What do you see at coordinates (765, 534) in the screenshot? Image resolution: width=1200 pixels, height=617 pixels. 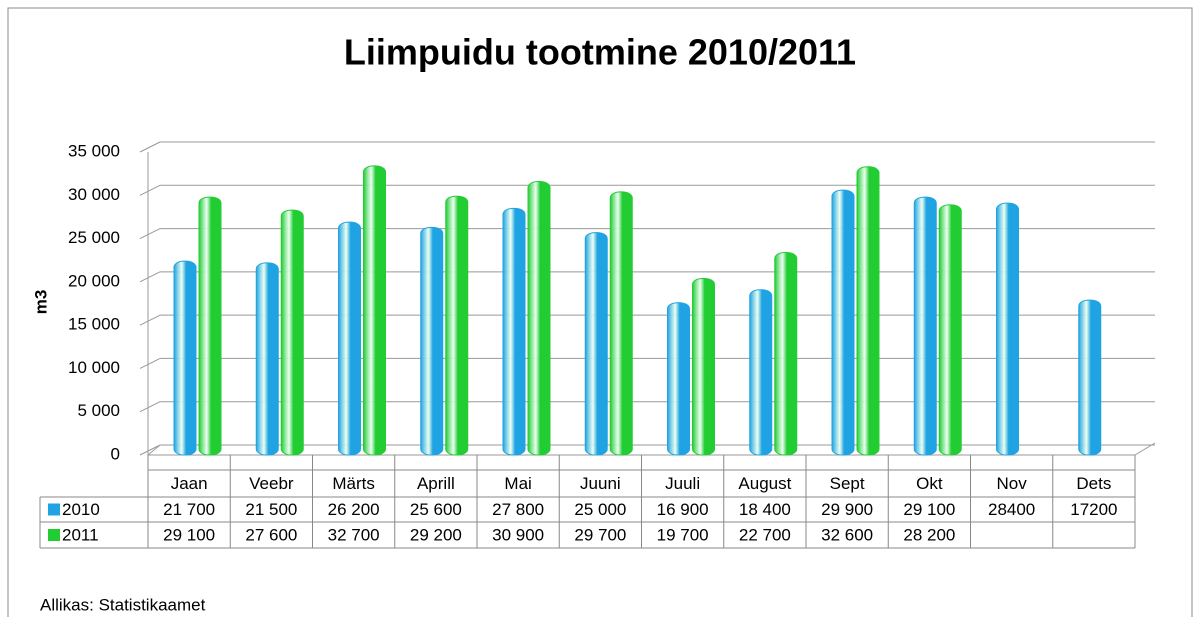 I see `table-value: 22 700` at bounding box center [765, 534].